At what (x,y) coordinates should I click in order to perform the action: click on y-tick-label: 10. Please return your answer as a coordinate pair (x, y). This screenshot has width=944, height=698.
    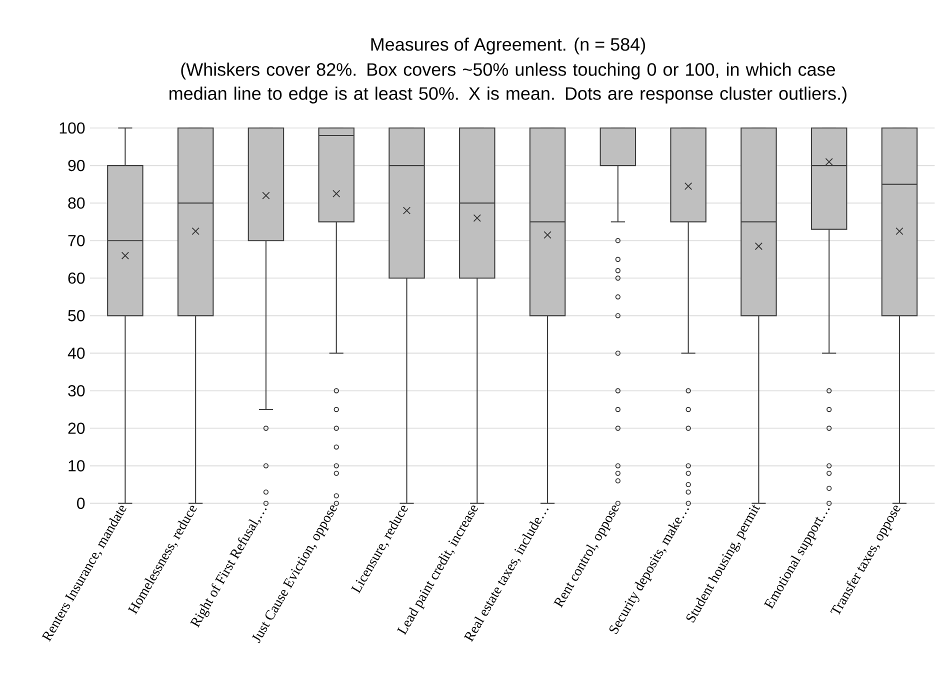
    Looking at the image, I should click on (76, 466).